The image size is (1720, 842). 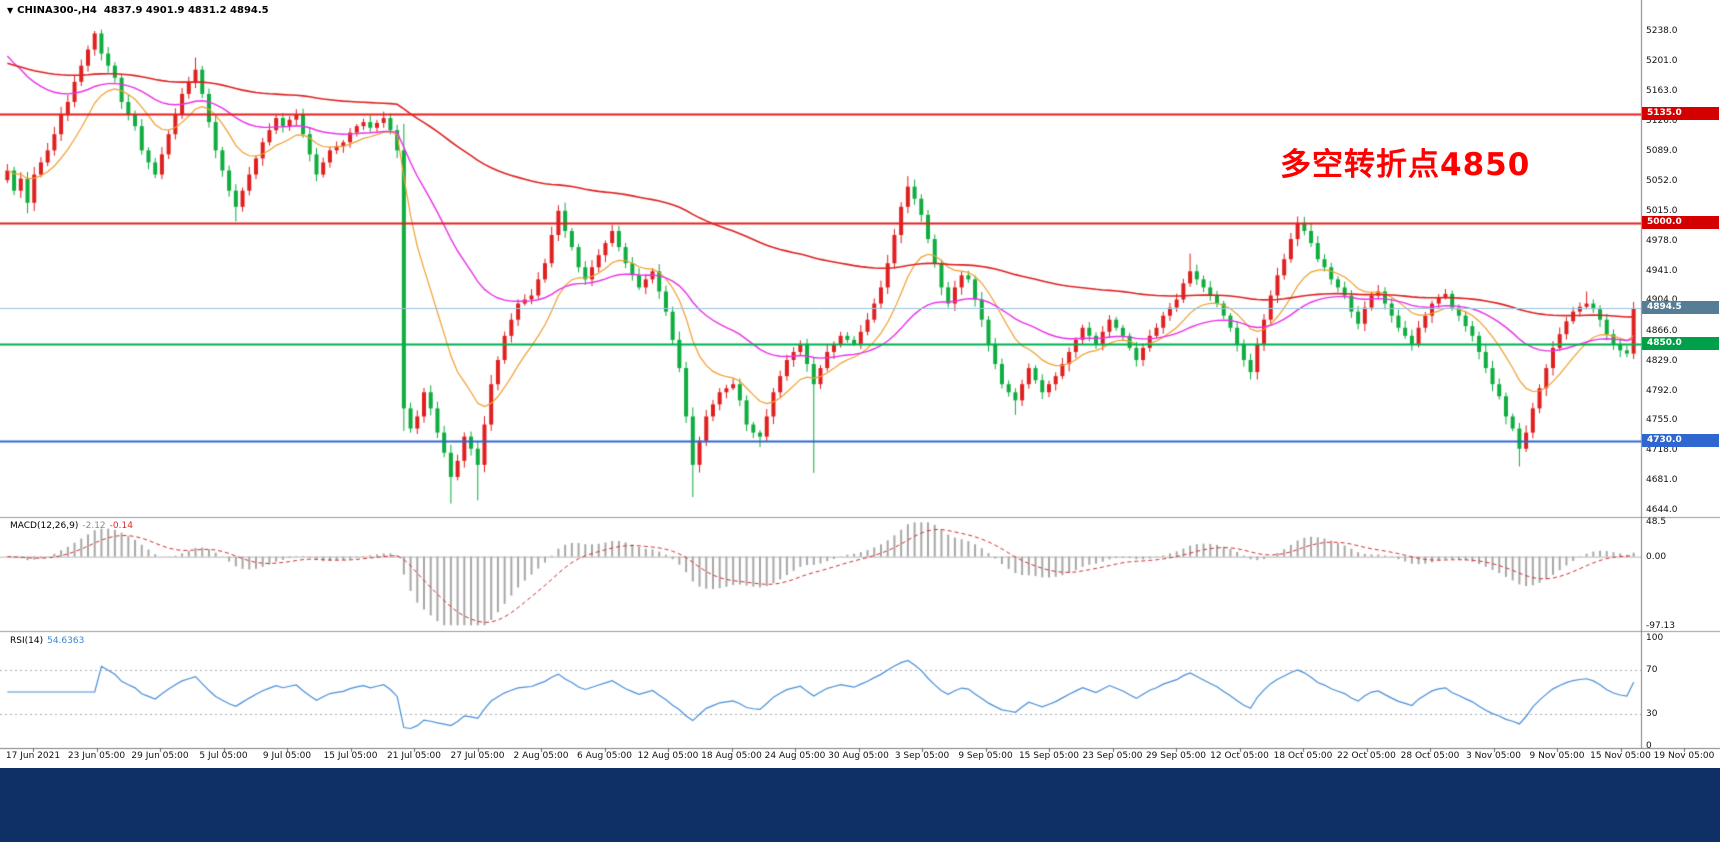 I want to click on symbol-title: CHINA300-,H4, so click(x=57, y=10).